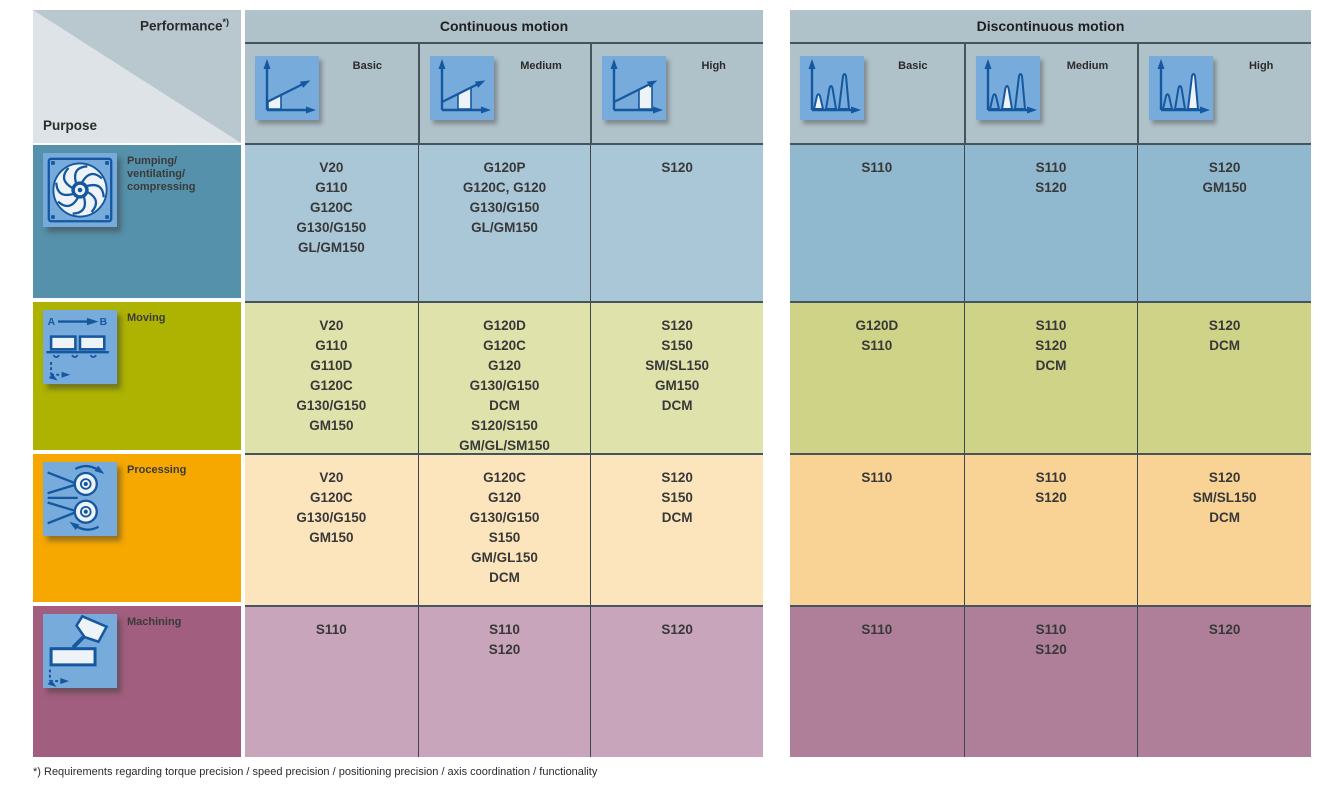 This screenshot has width=1334, height=790. Describe the element at coordinates (877, 377) in the screenshot. I see `cell-moving-discontinuous-basic: G120D S110` at that location.